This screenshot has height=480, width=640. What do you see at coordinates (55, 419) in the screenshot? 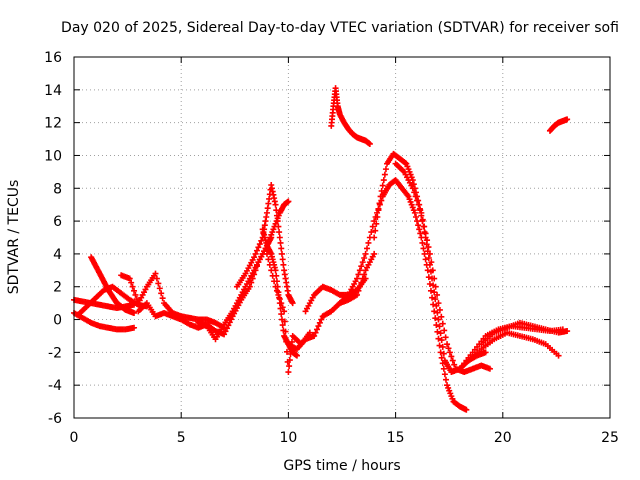
I see `y-tick-label: -6` at bounding box center [55, 419].